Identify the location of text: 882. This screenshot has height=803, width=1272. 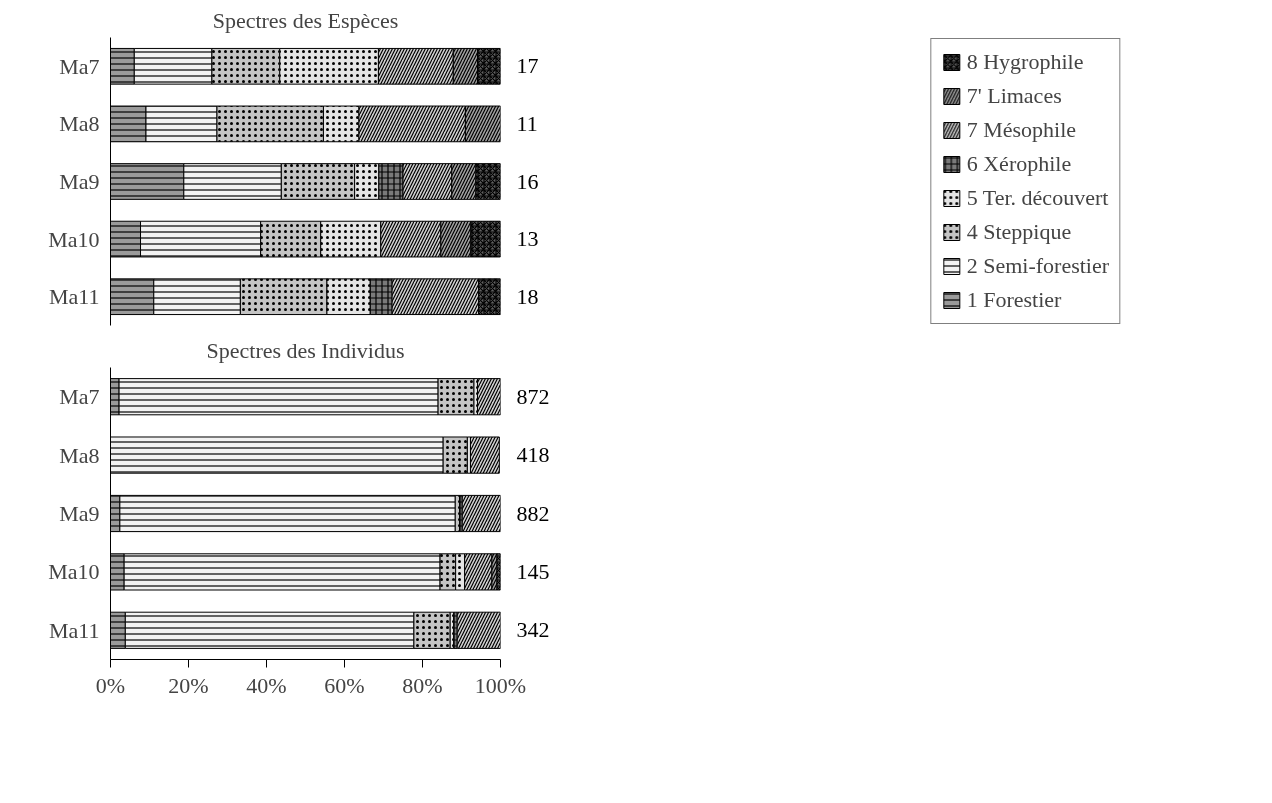
(533, 513).